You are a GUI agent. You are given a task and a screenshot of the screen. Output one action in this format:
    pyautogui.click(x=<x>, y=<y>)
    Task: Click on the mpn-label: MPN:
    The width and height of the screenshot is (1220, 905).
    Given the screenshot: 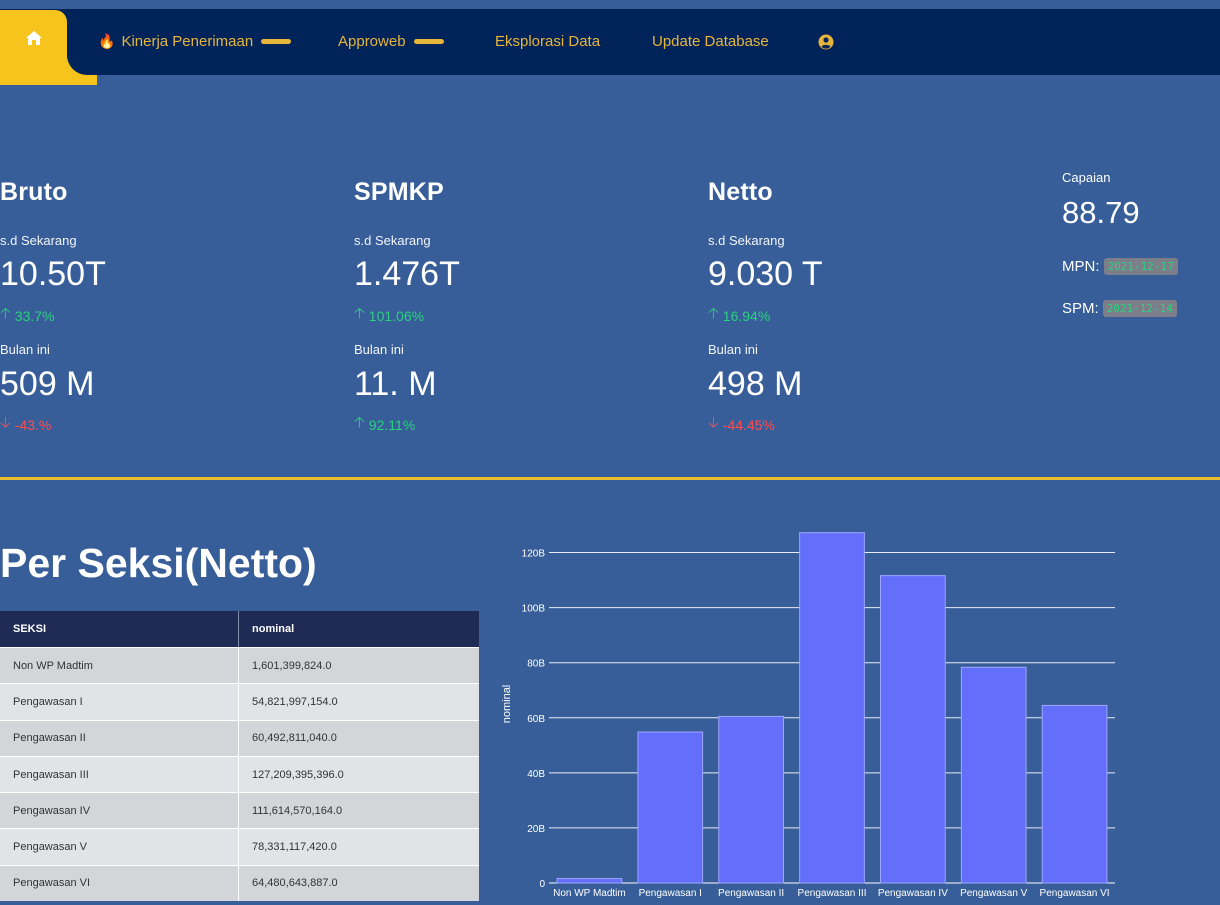 What is the action you would take?
    pyautogui.click(x=1081, y=266)
    